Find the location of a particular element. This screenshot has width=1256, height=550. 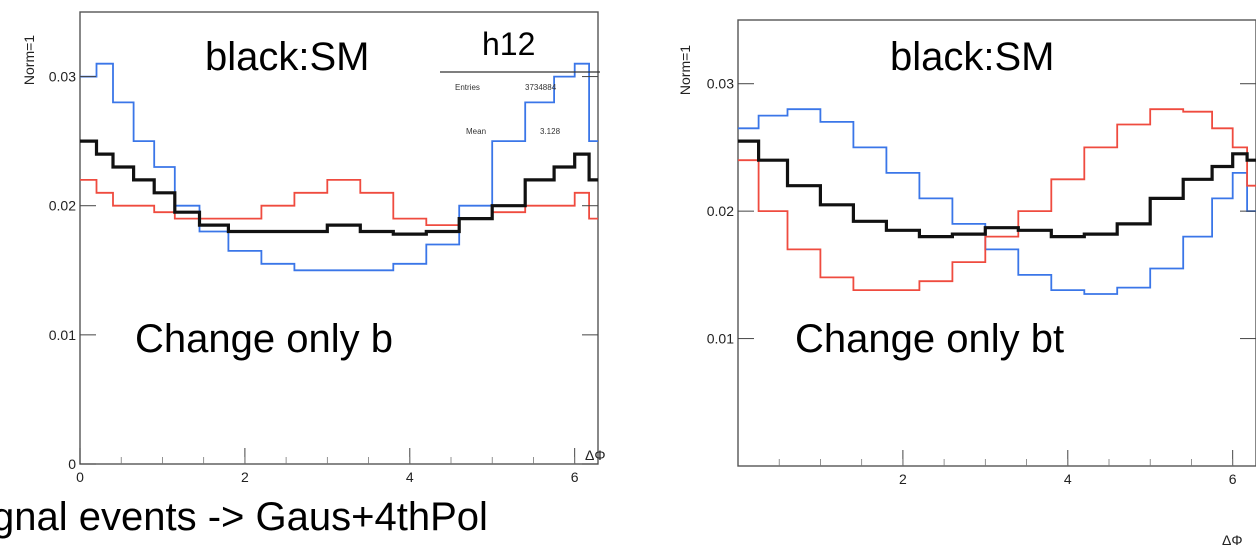

chart-right-ytick-label: 0.03 is located at coordinates (720, 84).